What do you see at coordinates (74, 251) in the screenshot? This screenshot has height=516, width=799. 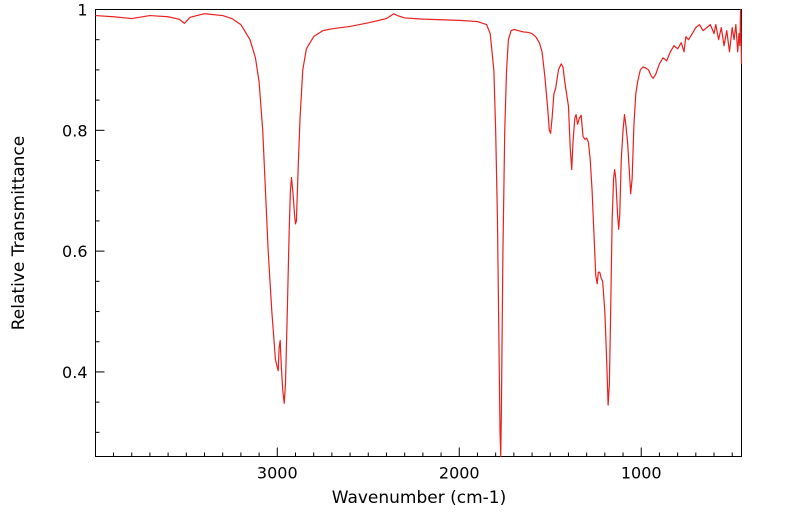 I see `y-tick-label: 0.6` at bounding box center [74, 251].